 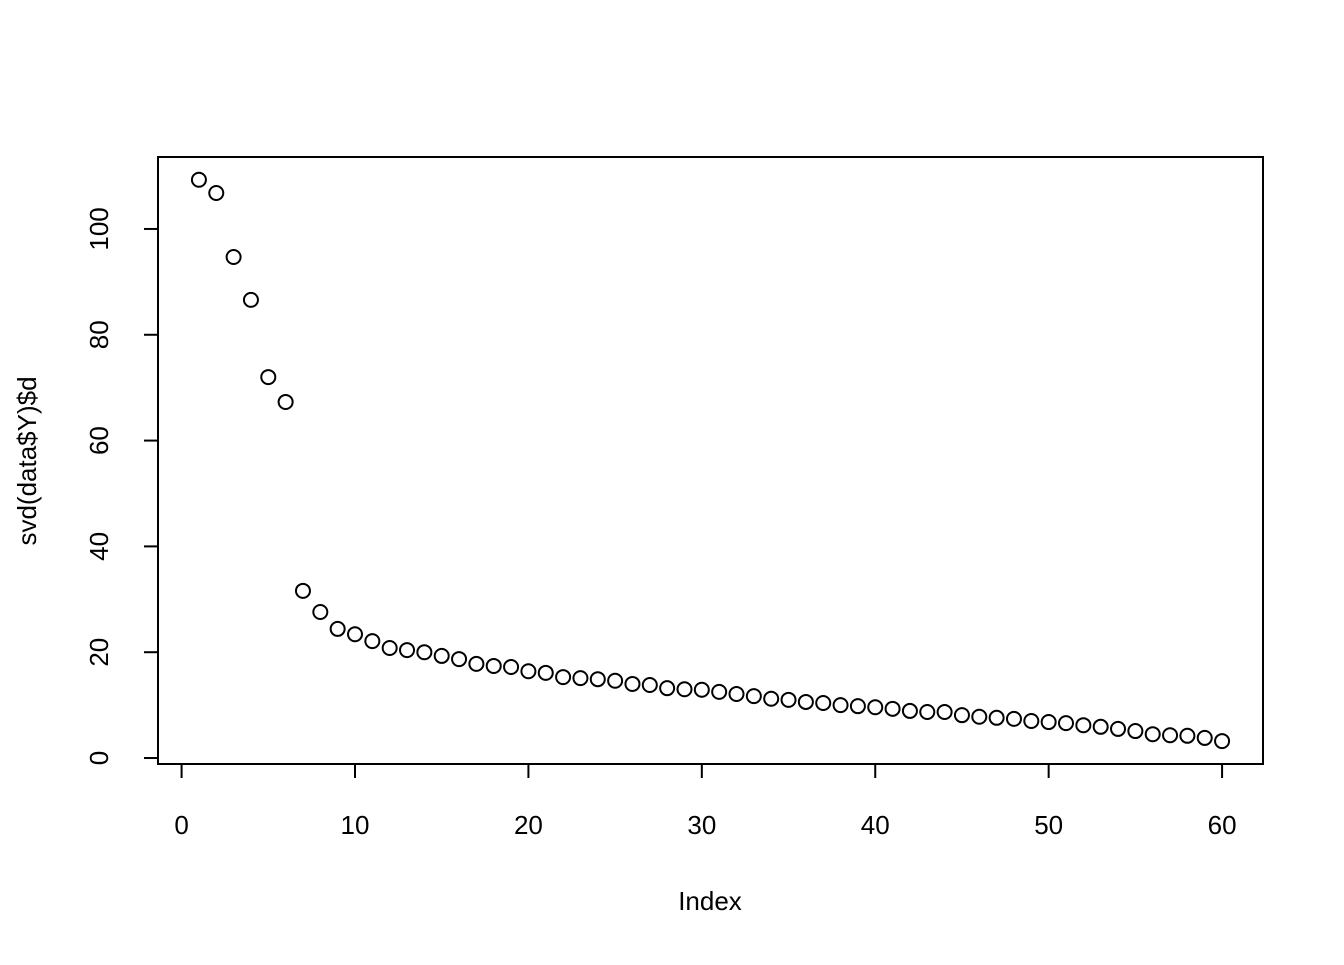 I want to click on x-tick-label: 20, so click(x=528, y=825).